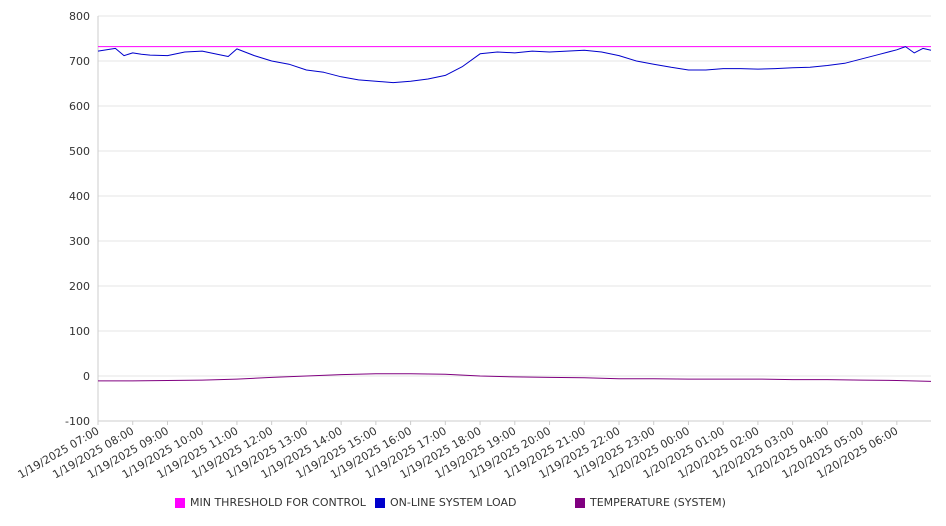 The width and height of the screenshot is (946, 526). What do you see at coordinates (77, 421) in the screenshot?
I see `y-tick-label: -100` at bounding box center [77, 421].